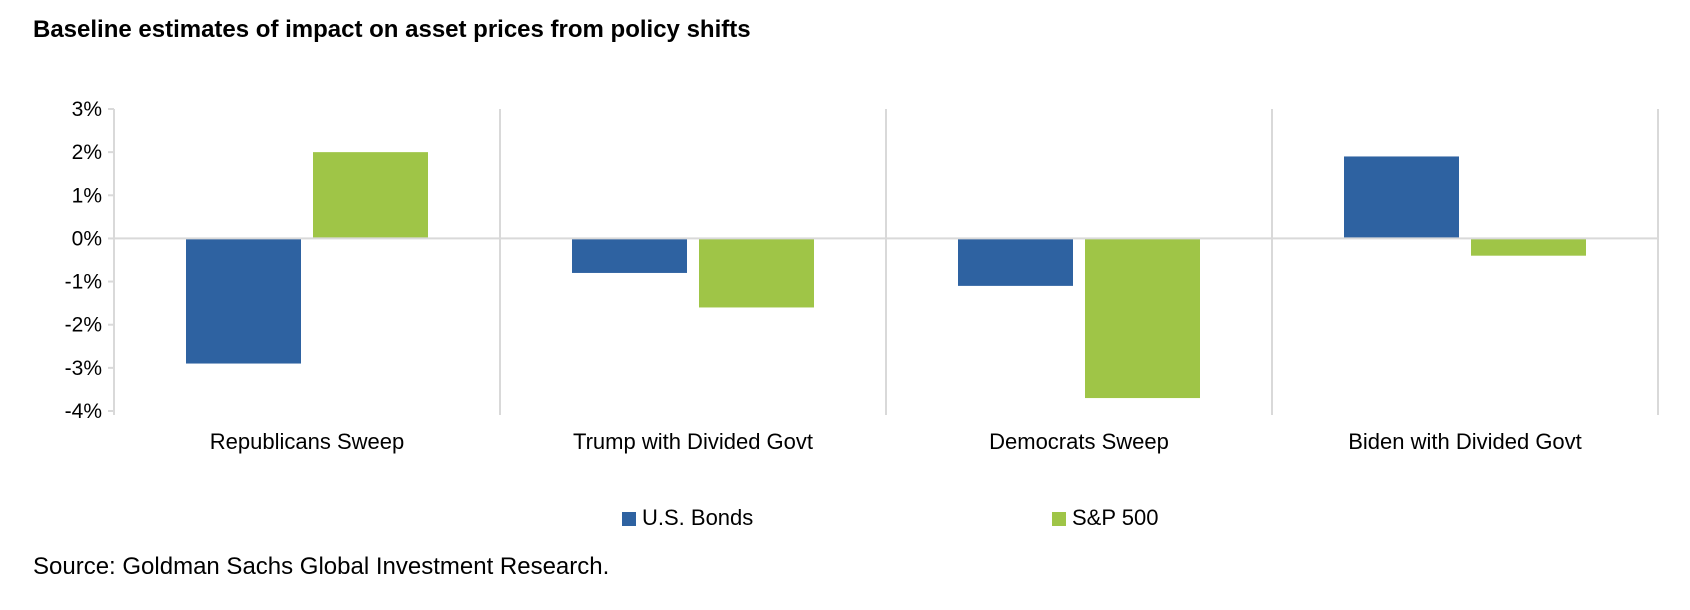 The image size is (1690, 610). What do you see at coordinates (1115, 517) in the screenshot?
I see `legend-label: S&P 500` at bounding box center [1115, 517].